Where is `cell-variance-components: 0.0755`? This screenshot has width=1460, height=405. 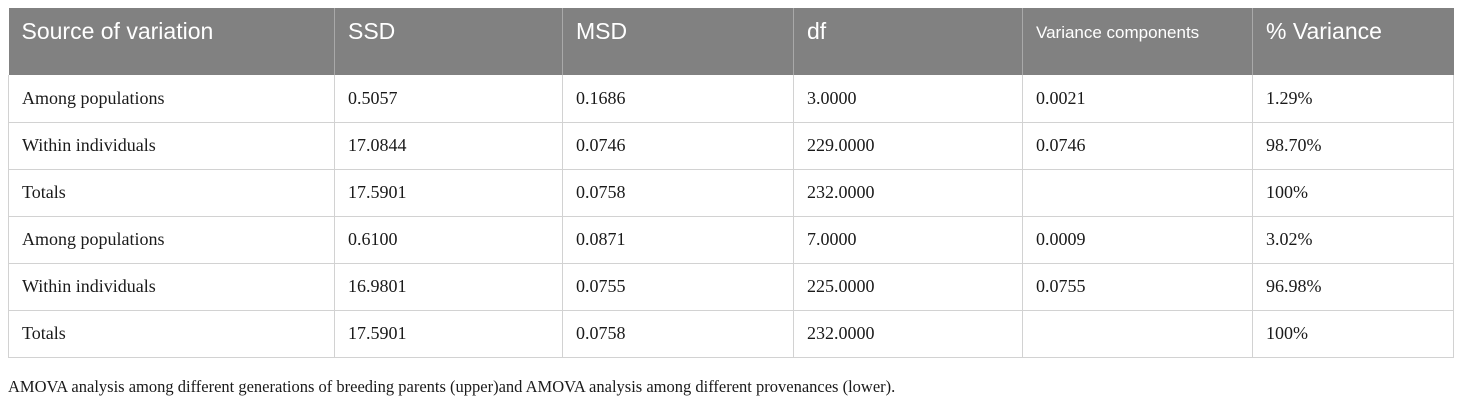 cell-variance-components: 0.0755 is located at coordinates (1137, 286).